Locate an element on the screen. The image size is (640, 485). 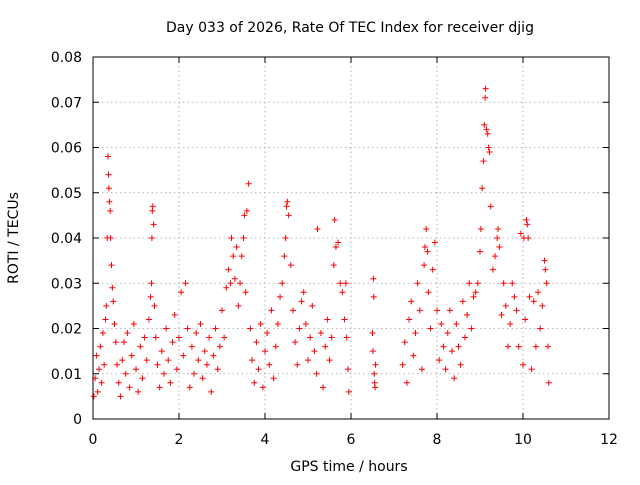
y-tick-label: 0.05 is located at coordinates (66, 194).